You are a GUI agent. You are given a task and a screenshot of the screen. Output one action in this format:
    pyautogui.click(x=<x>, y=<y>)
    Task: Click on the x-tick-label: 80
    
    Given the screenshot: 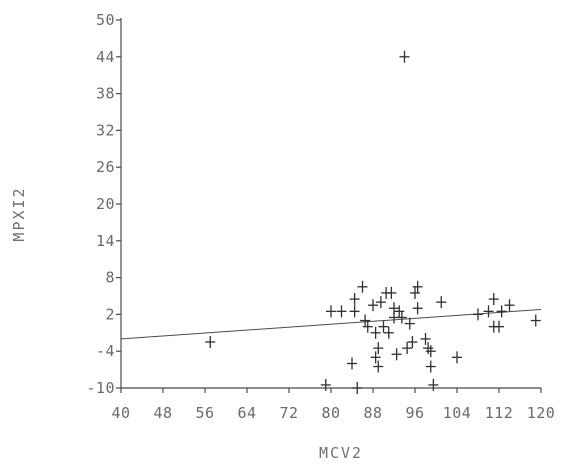 What is the action you would take?
    pyautogui.click(x=330, y=413)
    